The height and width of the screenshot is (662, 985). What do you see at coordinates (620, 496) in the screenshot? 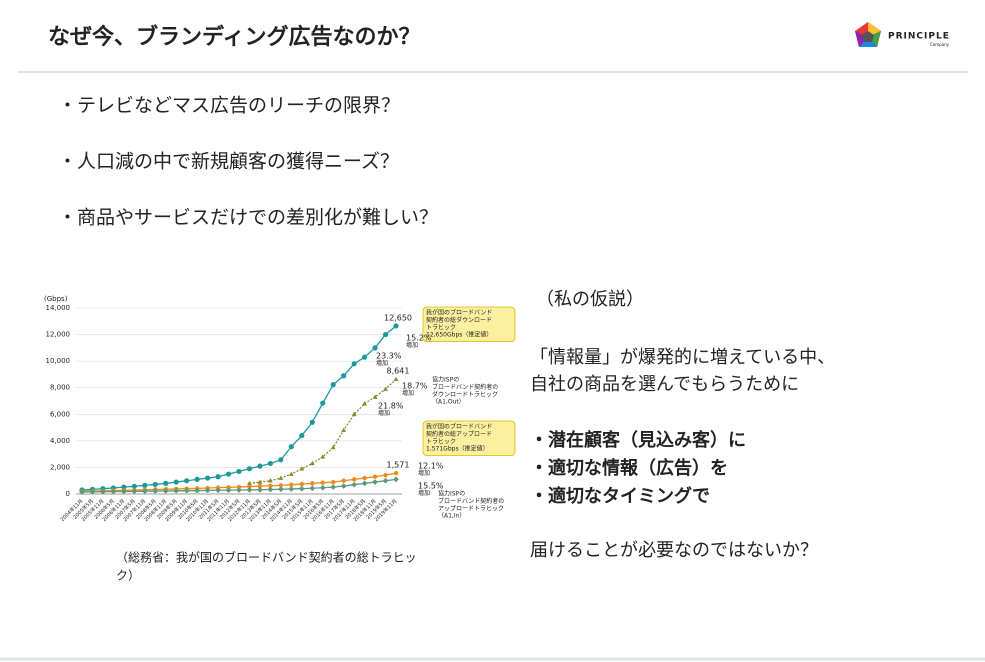
I see `hypothesis-point: ・適切なタイミングで` at bounding box center [620, 496].